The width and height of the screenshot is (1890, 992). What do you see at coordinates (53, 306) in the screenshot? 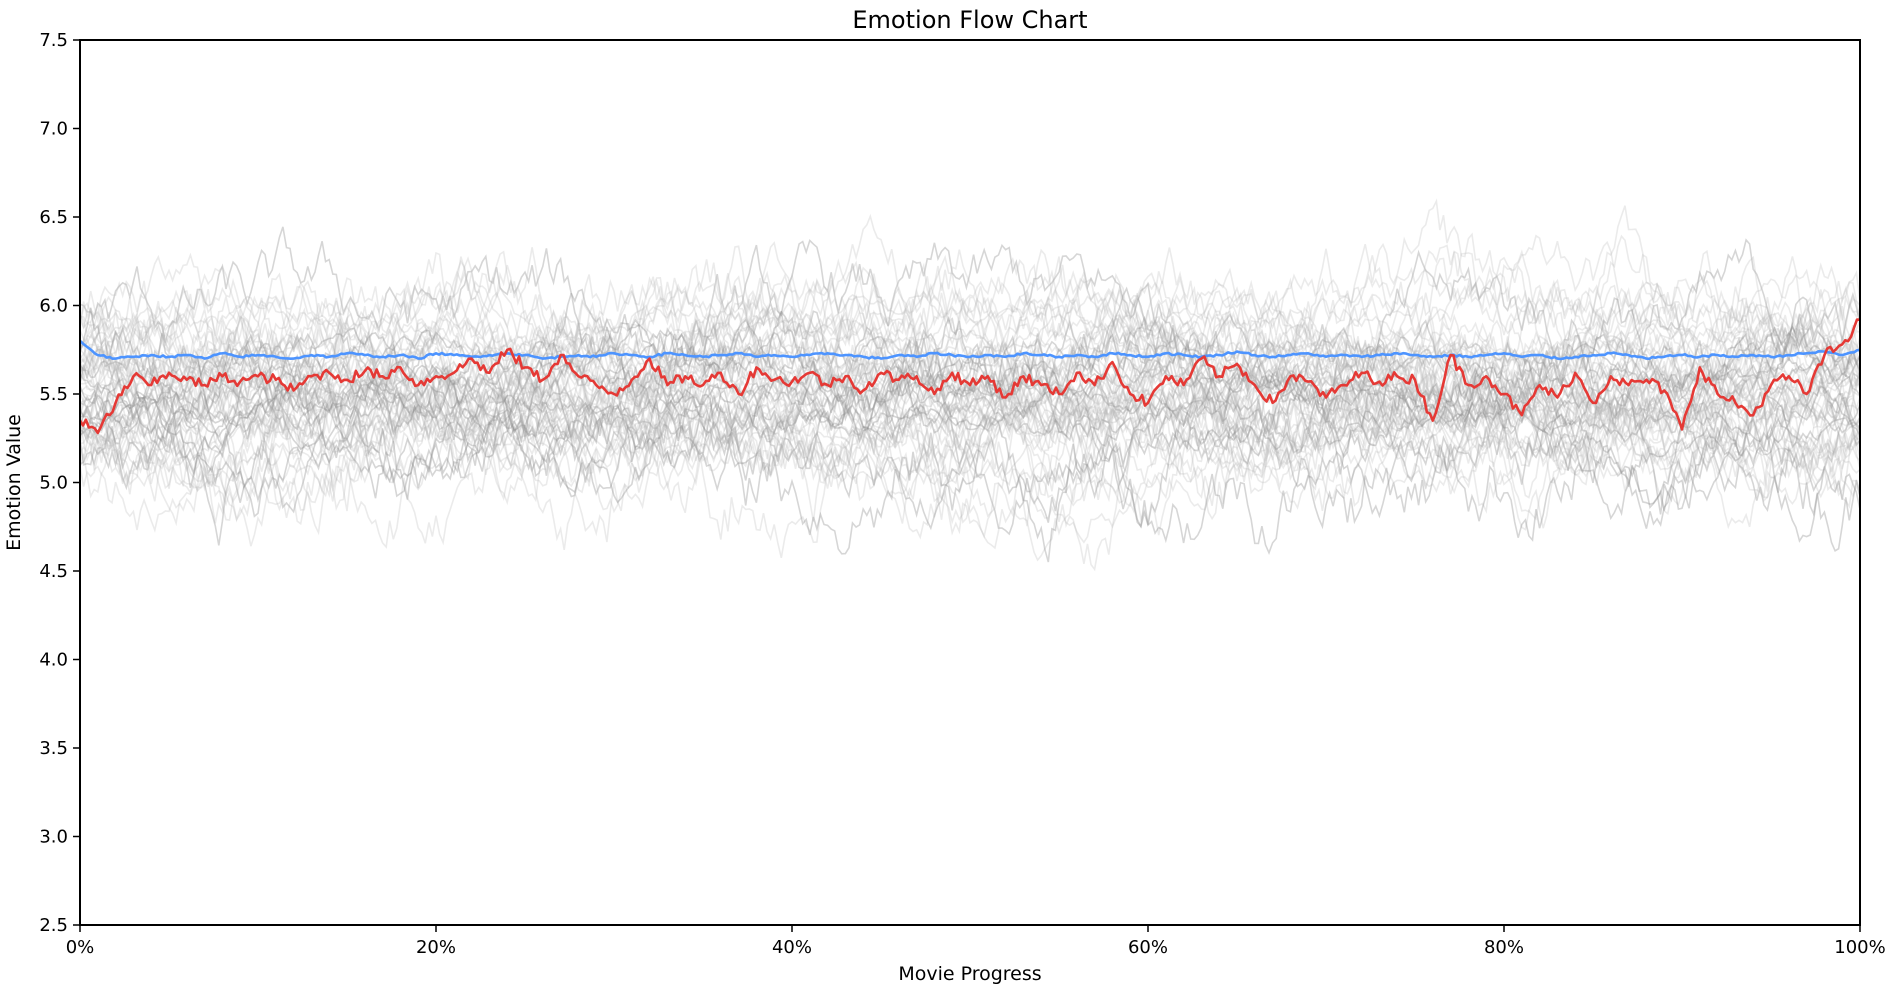
I see `y-tick-label: 6.0` at bounding box center [53, 306].